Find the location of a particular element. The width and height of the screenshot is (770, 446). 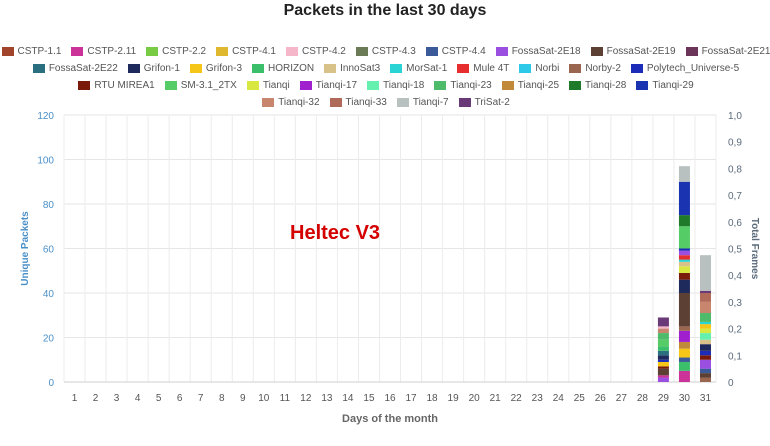

legend-label: Tianqi-32 is located at coordinates (299, 102).